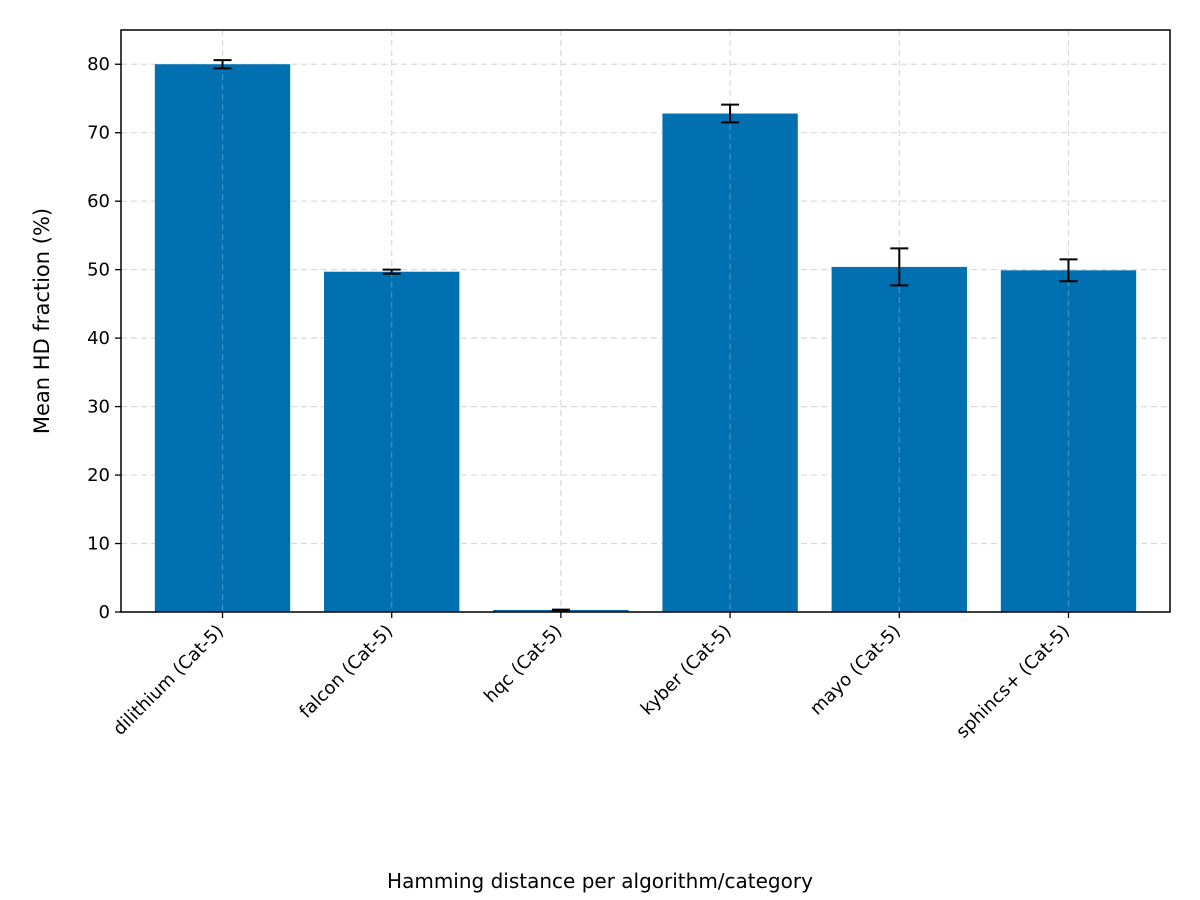 Image resolution: width=1200 pixels, height=900 pixels. What do you see at coordinates (523, 664) in the screenshot?
I see `x-tick-label: hqc (Cat-5)` at bounding box center [523, 664].